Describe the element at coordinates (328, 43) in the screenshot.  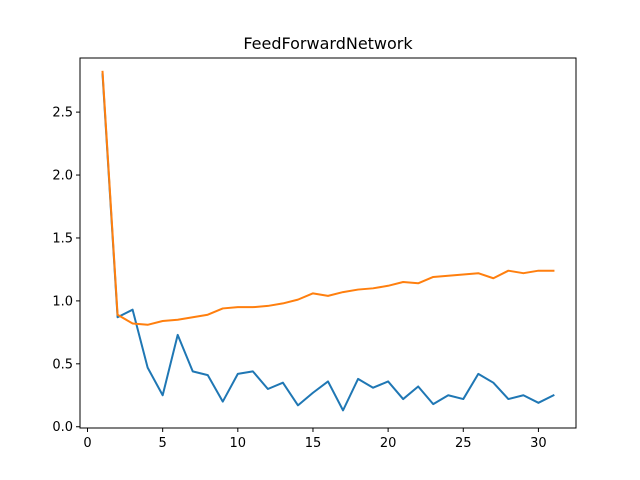
I see `chart-title: FeedForwardNetwork` at that location.